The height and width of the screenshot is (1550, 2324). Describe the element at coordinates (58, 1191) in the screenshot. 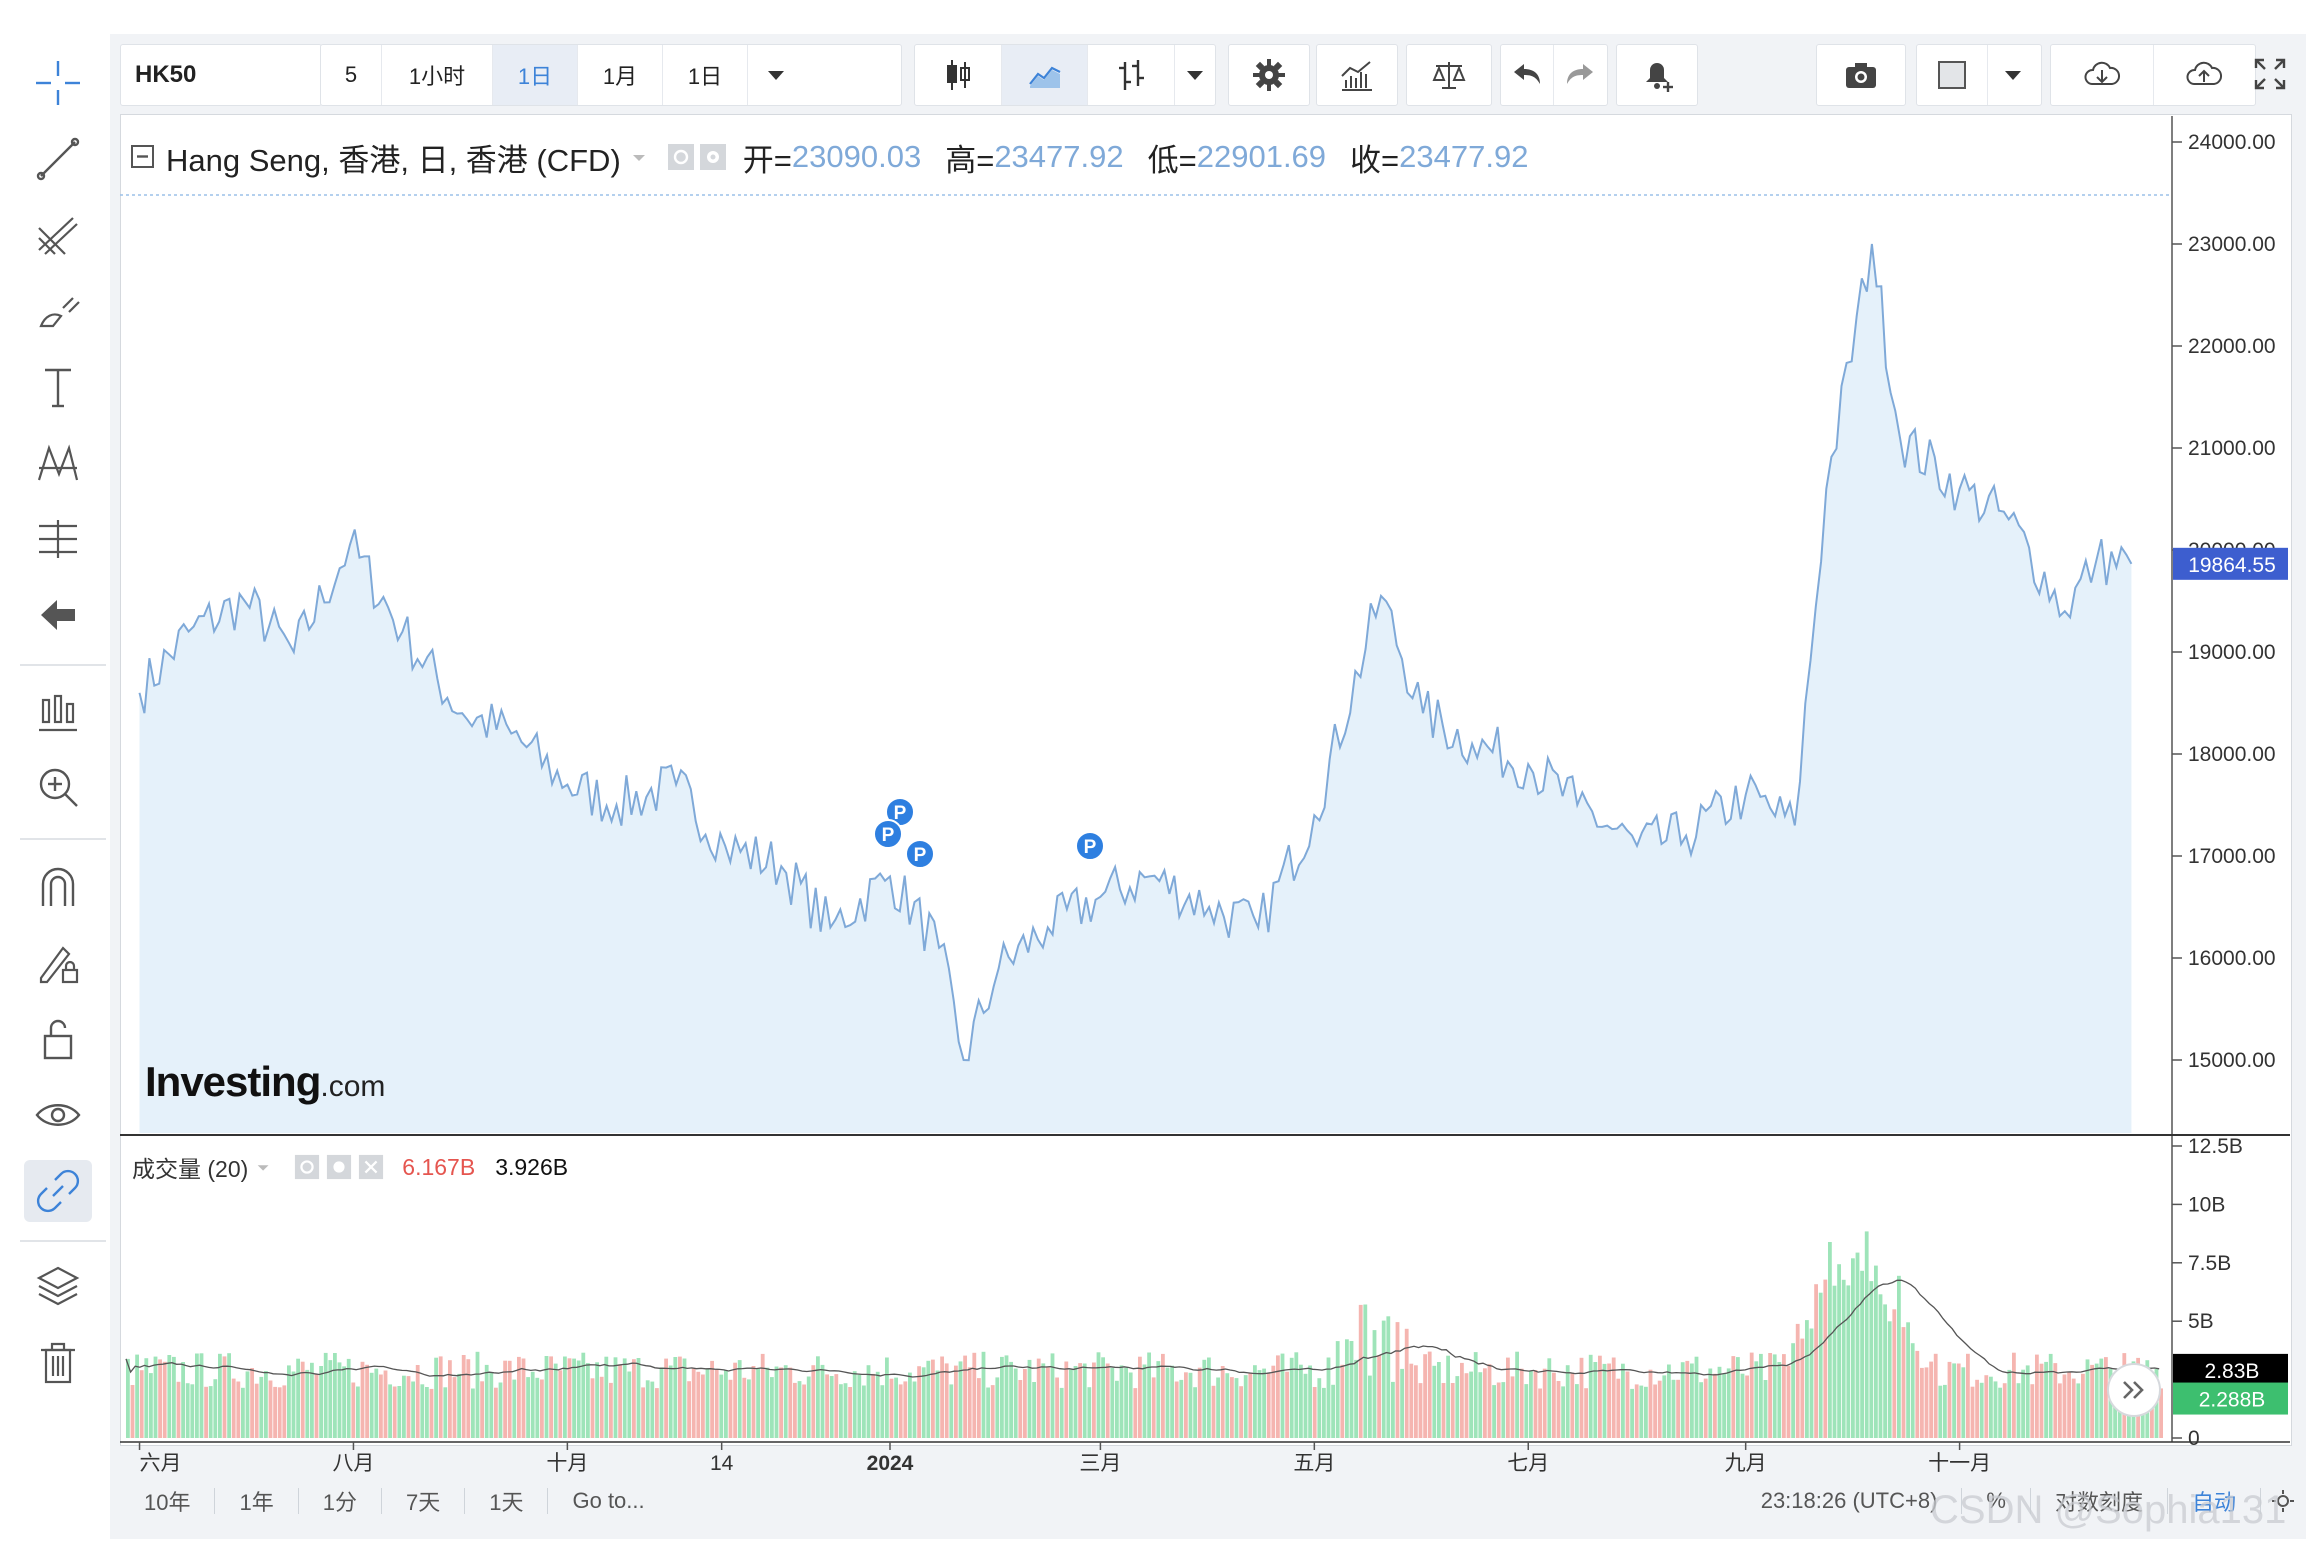

I see `link-icon` at that location.